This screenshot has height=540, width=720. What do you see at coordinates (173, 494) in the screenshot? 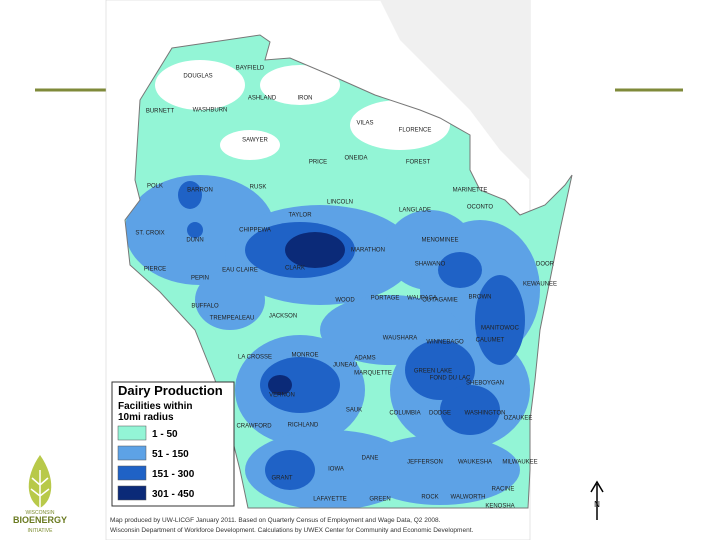
I see `legend-label: 301 - 450` at bounding box center [173, 494].